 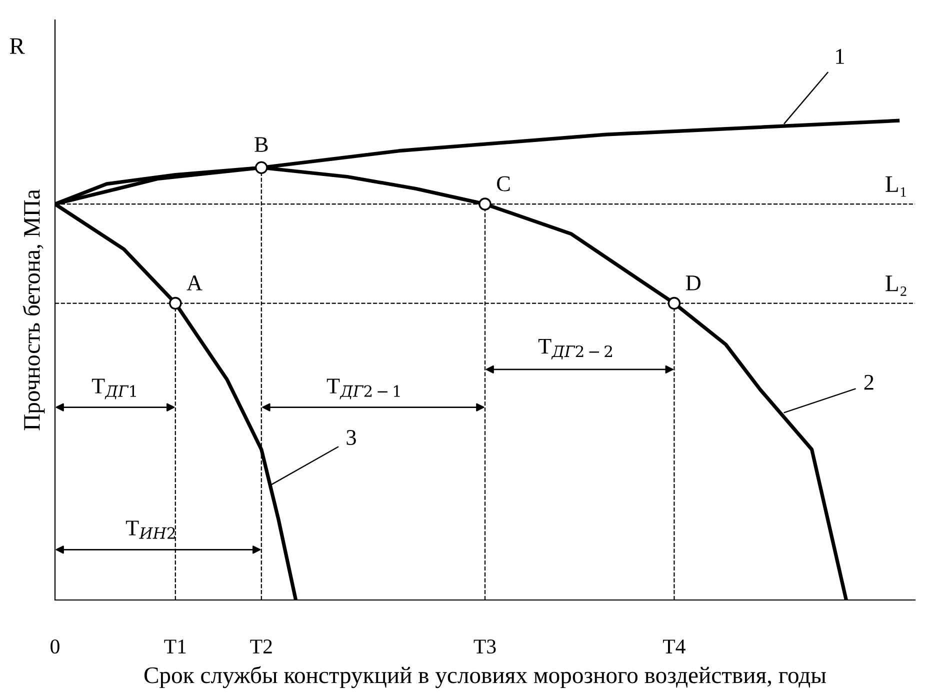 What do you see at coordinates (33, 309) in the screenshot?
I see `y-axis-title: Прочность бетона, МПа` at bounding box center [33, 309].